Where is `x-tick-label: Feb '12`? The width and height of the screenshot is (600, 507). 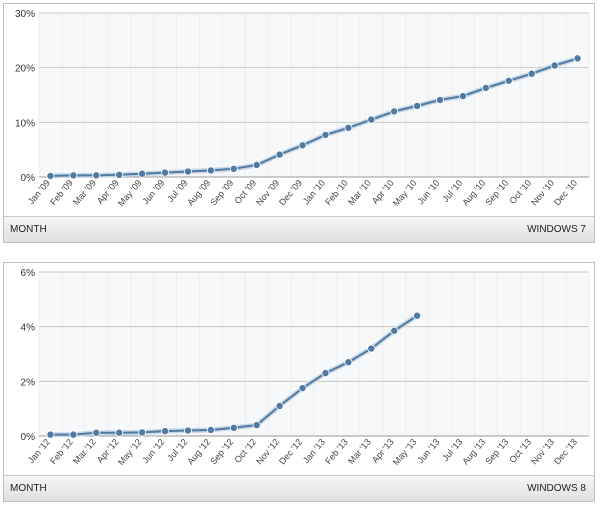 x-tick-label: Feb '12 is located at coordinates (61, 451).